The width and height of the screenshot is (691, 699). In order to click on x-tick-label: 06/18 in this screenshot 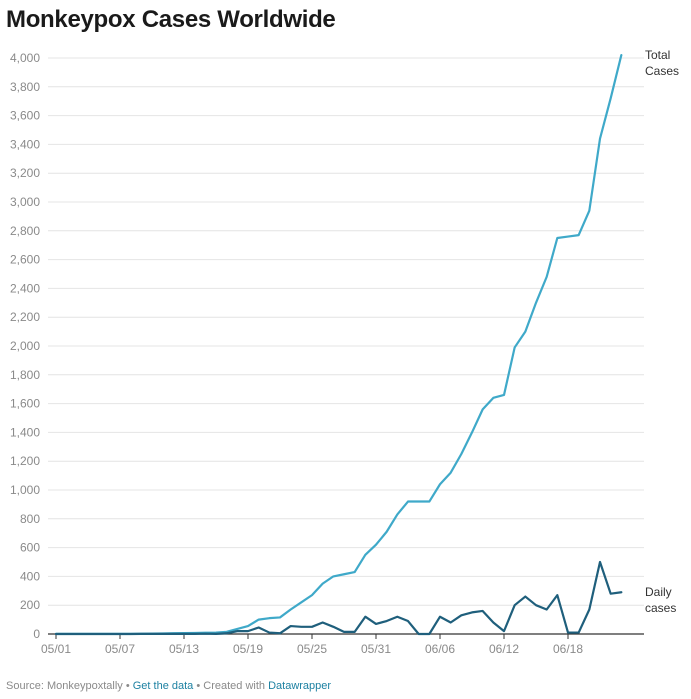, I will do `click(568, 649)`.